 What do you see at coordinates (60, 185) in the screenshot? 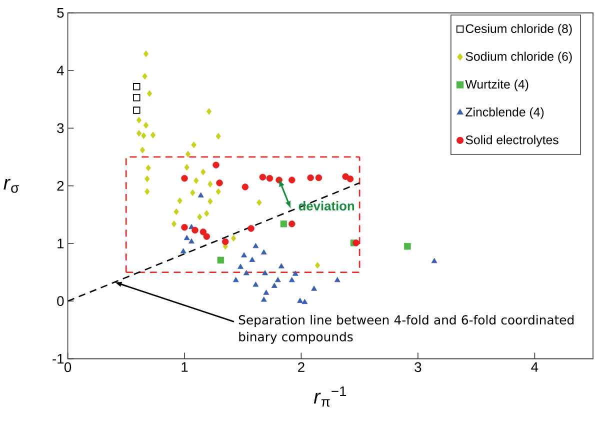
I see `y-tick-label: 2` at bounding box center [60, 185].